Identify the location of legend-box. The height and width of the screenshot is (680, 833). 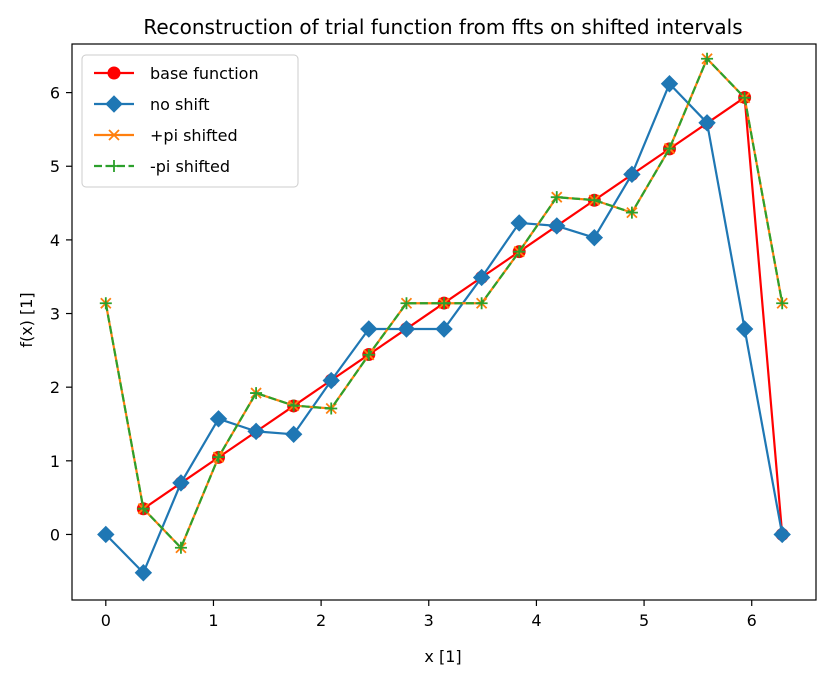
(190, 121).